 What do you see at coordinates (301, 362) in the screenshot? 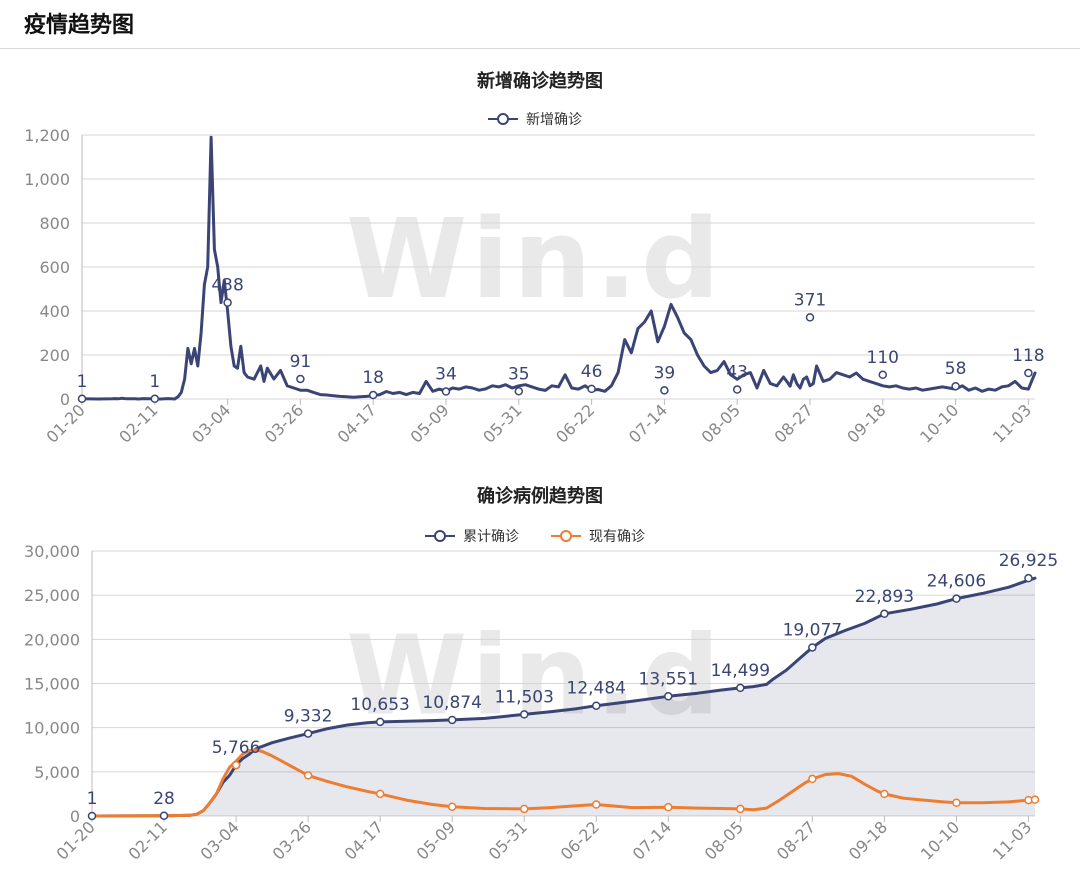
I see `data-label: 91` at bounding box center [301, 362].